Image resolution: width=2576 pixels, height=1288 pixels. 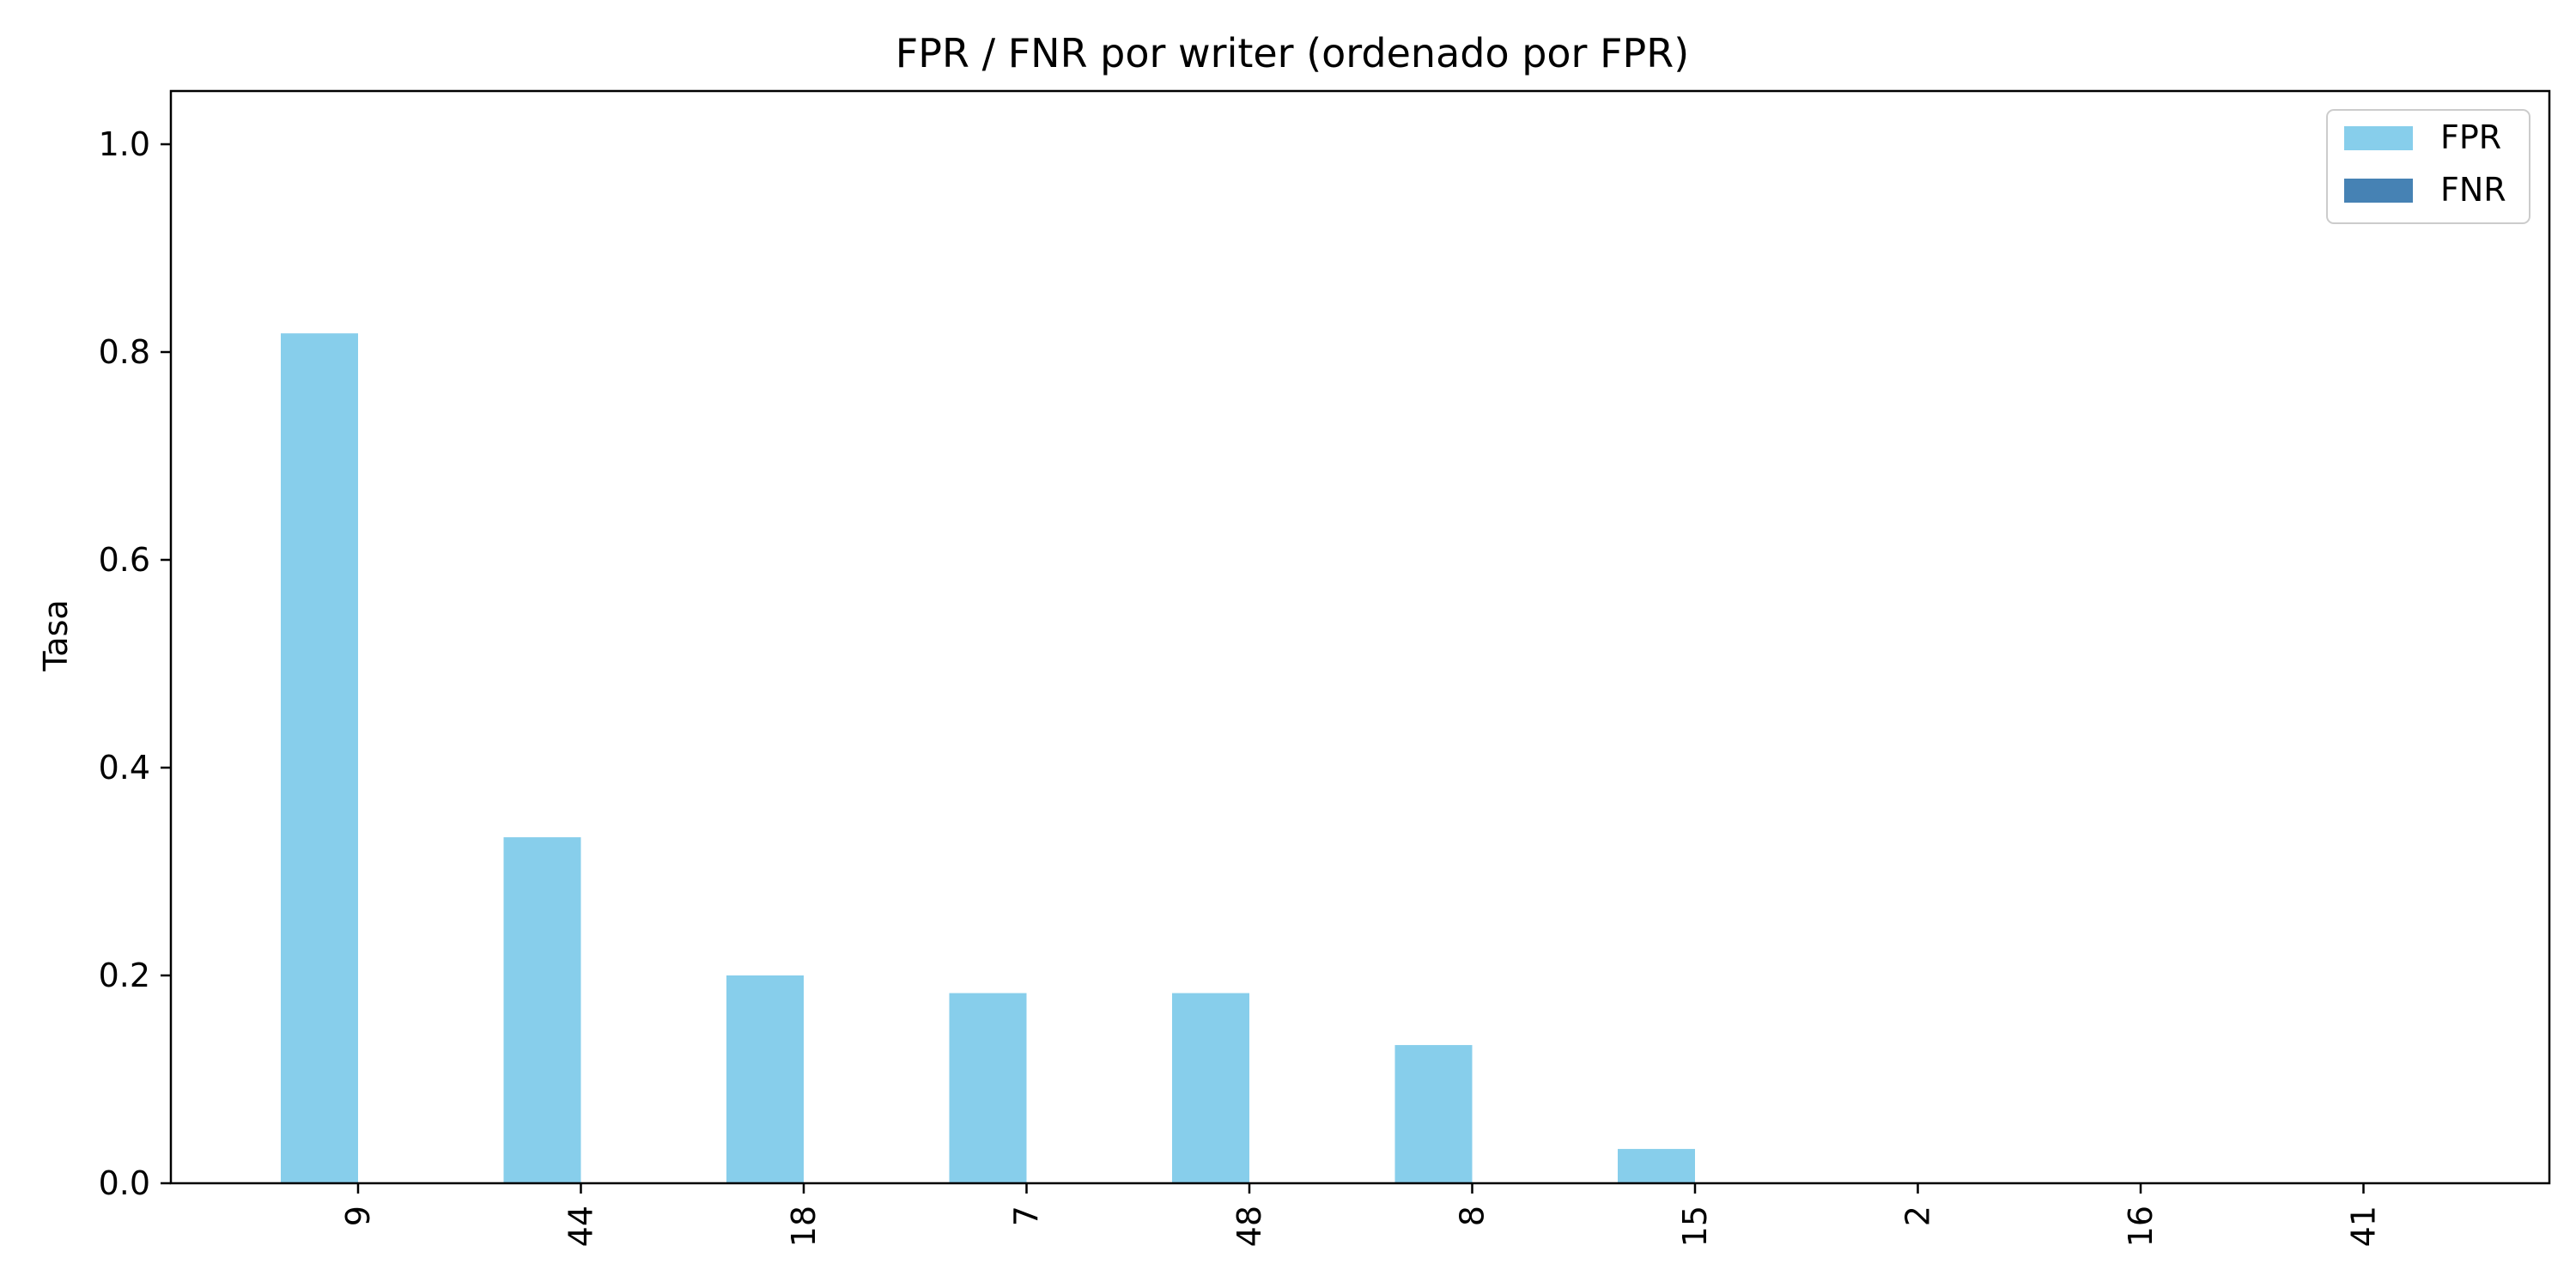 What do you see at coordinates (1292, 53) in the screenshot?
I see `chart-title: FPR / FNR por writer (ordenado por FPR)` at bounding box center [1292, 53].